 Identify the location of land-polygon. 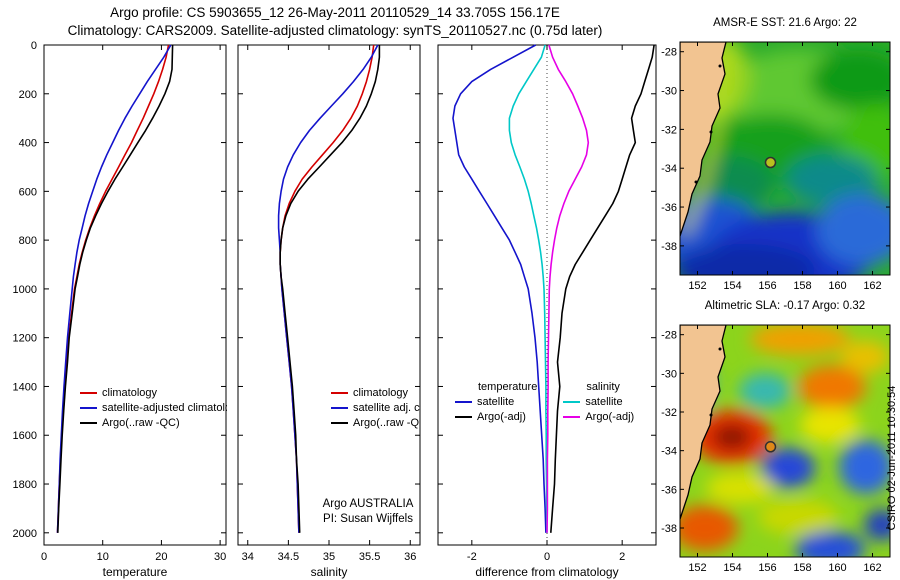
(703, 422).